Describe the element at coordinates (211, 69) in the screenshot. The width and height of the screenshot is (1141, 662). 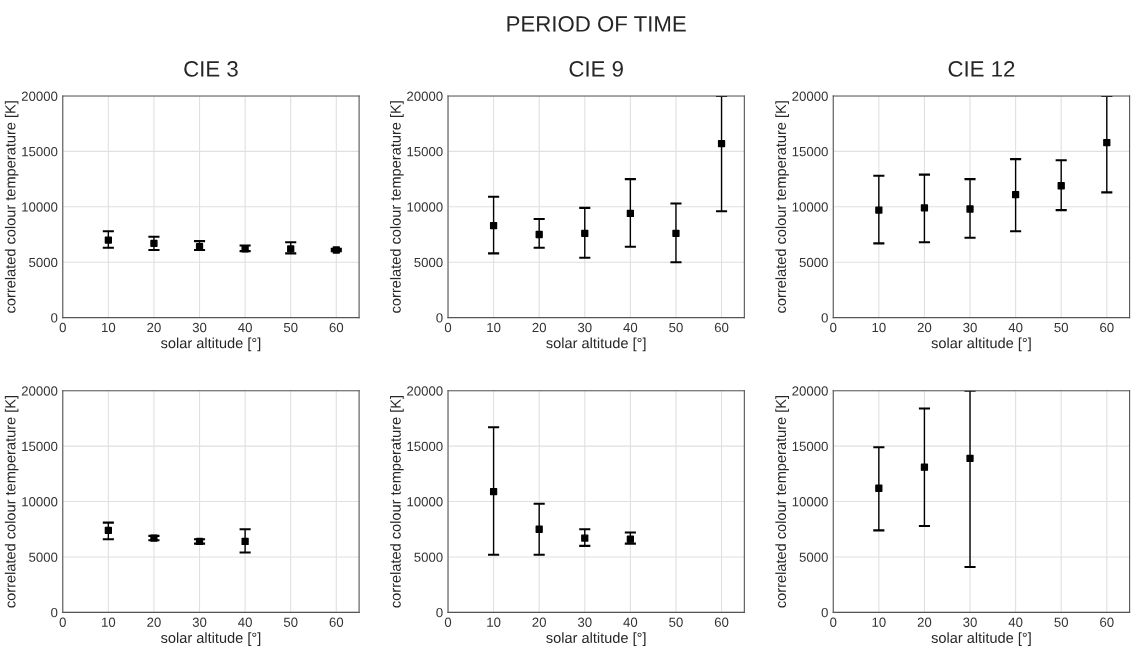
I see `chart-title: CIE 3` at that location.